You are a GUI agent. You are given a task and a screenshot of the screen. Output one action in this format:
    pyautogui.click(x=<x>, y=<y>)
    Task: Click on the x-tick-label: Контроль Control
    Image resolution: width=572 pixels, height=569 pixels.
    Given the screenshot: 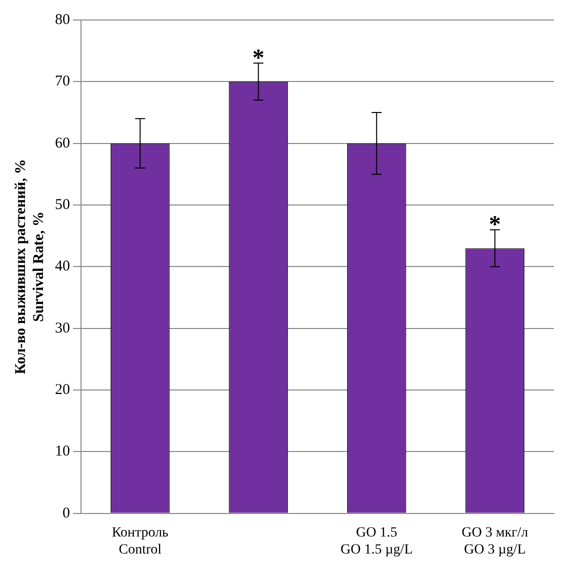 What is the action you would take?
    pyautogui.click(x=140, y=541)
    